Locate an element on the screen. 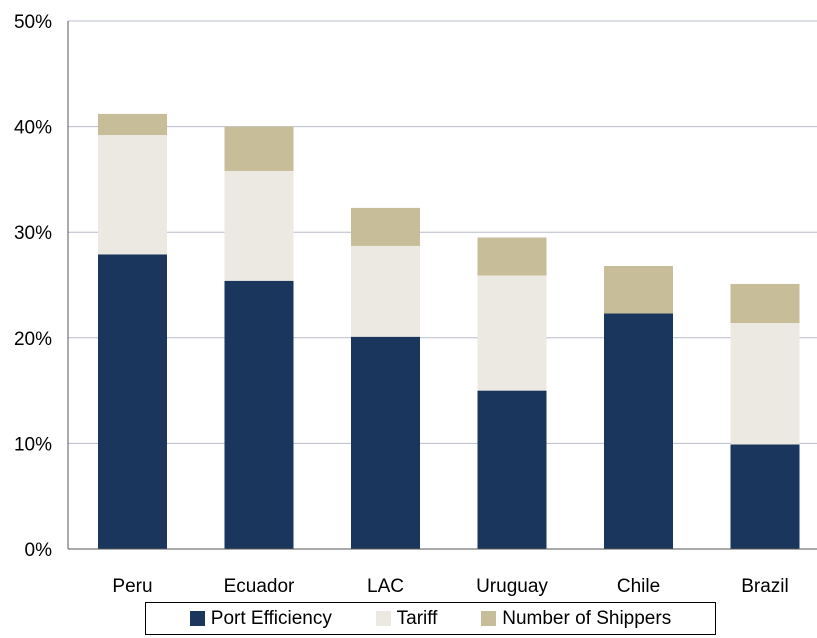 Image resolution: width=817 pixels, height=638 pixels. bar-peru-port-efficiency is located at coordinates (132, 401).